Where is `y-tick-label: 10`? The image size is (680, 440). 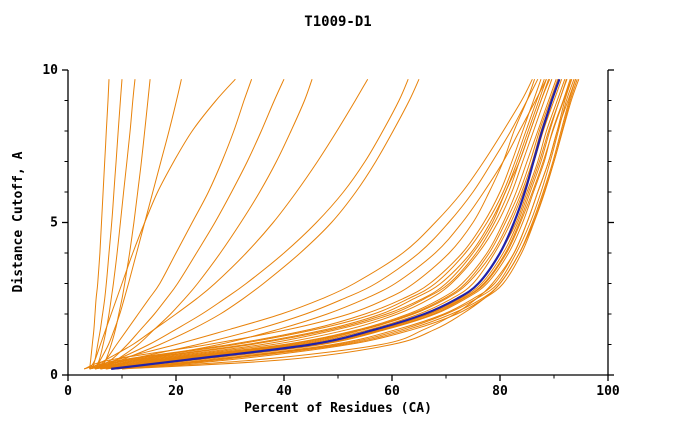
y-tick-label: 10 is located at coordinates (50, 70).